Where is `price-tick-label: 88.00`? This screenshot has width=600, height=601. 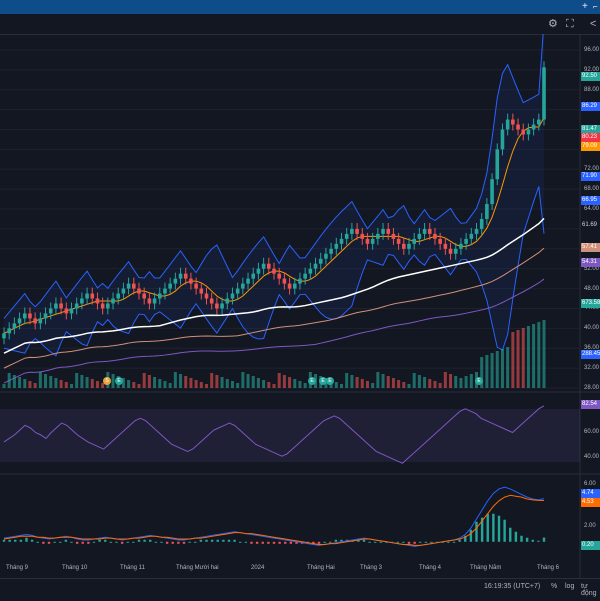
price-tick-label: 88.00 is located at coordinates (592, 89).